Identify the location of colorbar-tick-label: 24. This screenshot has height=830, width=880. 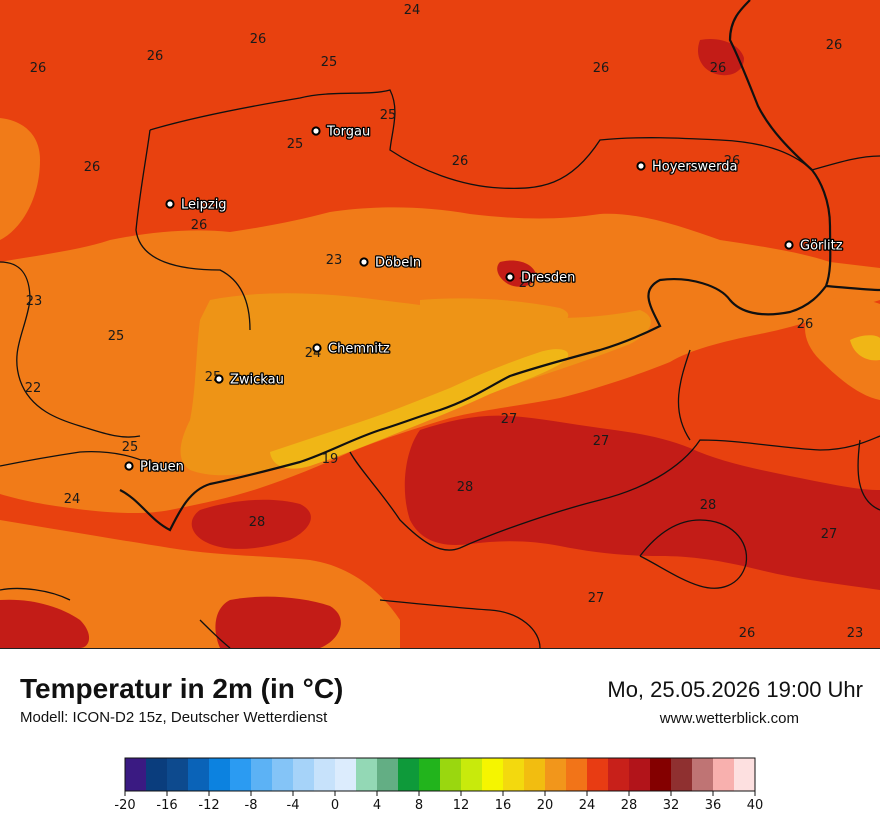
(587, 805).